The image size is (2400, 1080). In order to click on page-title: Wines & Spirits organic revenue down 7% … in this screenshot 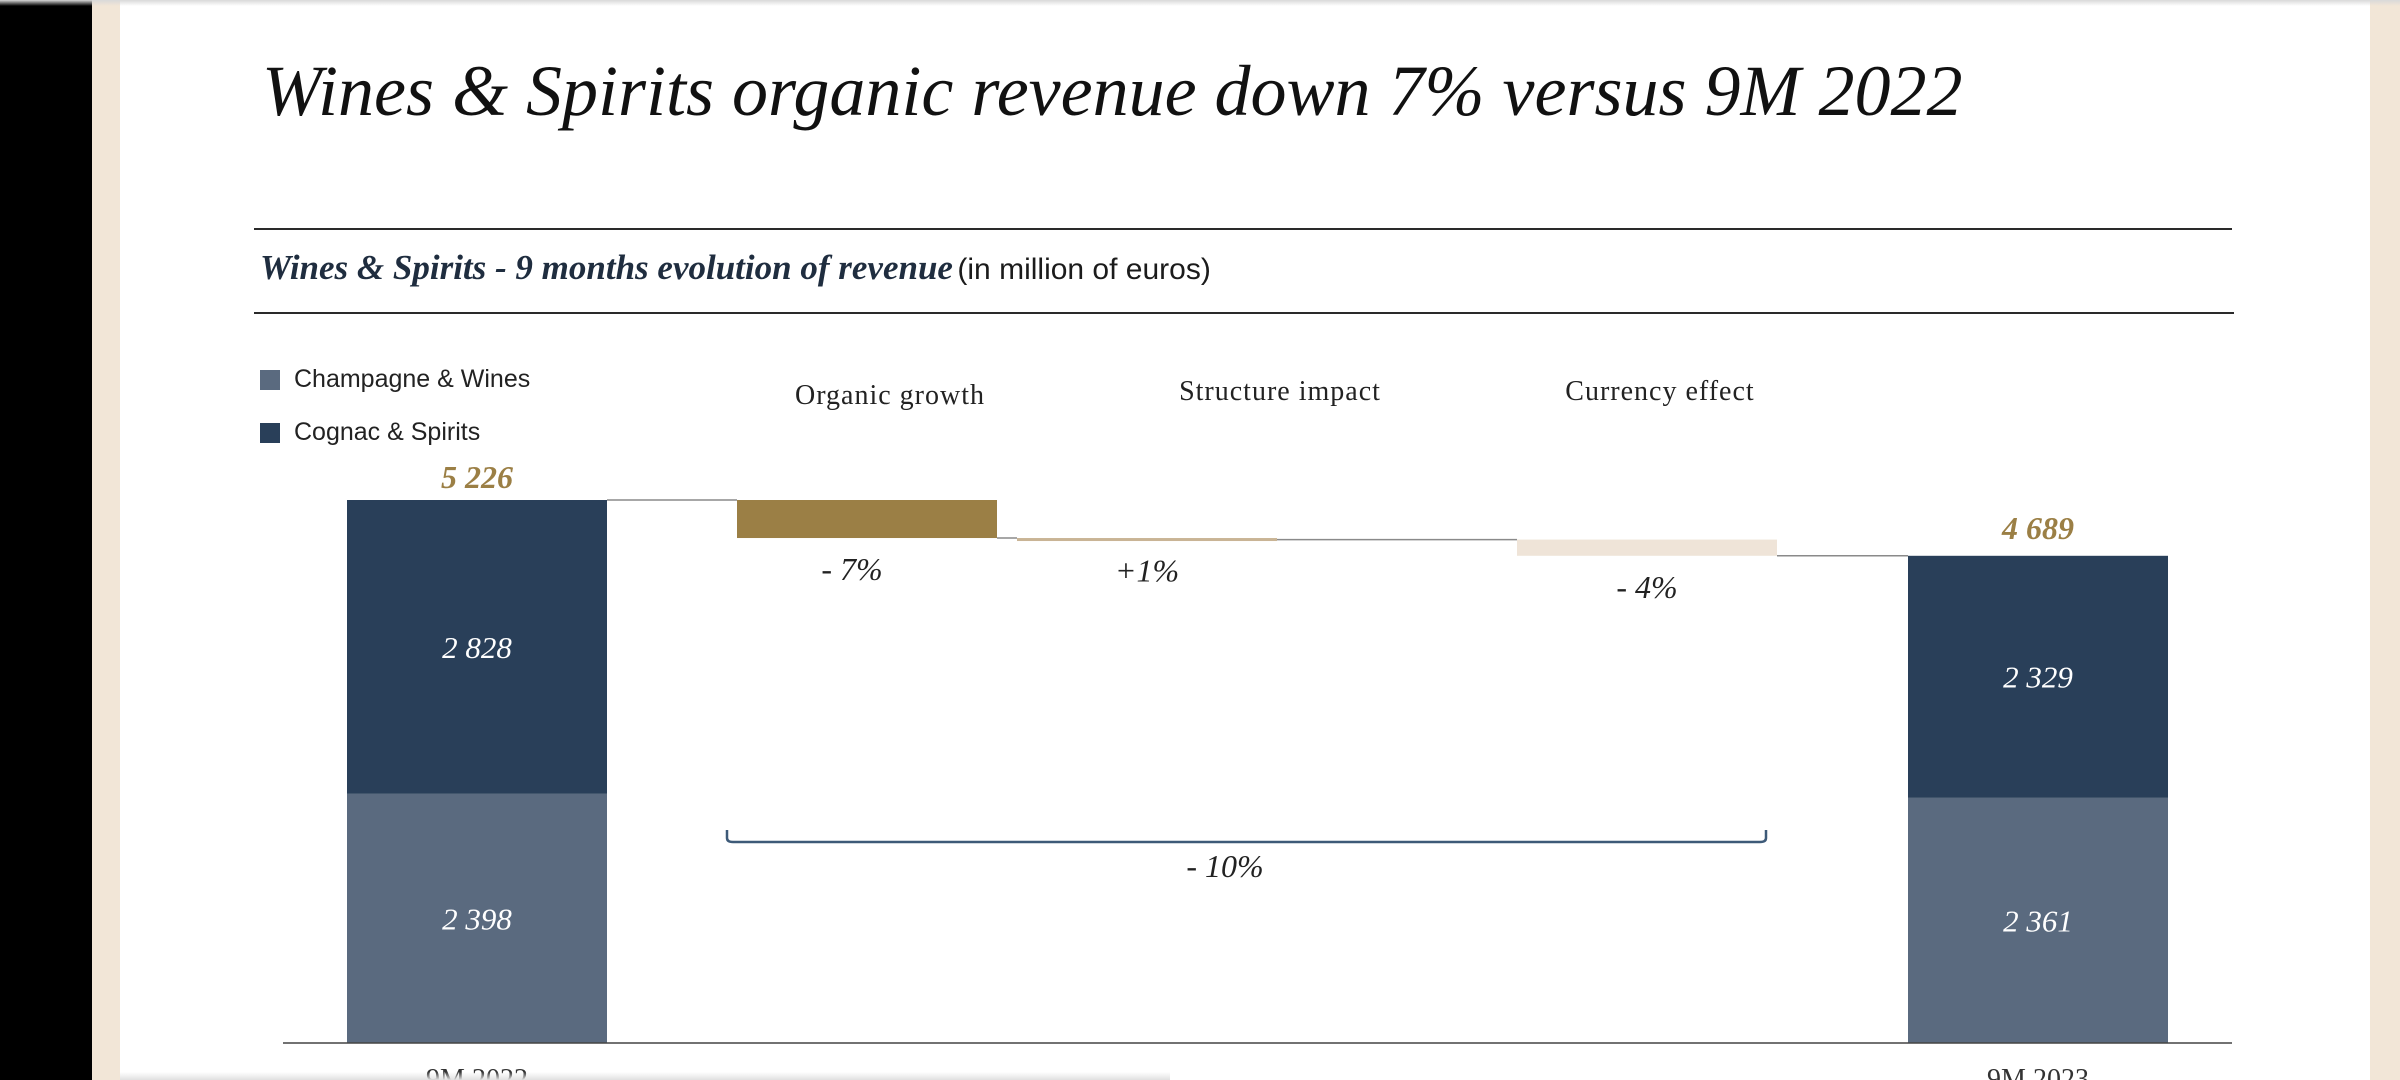, I will do `click(1112, 91)`.